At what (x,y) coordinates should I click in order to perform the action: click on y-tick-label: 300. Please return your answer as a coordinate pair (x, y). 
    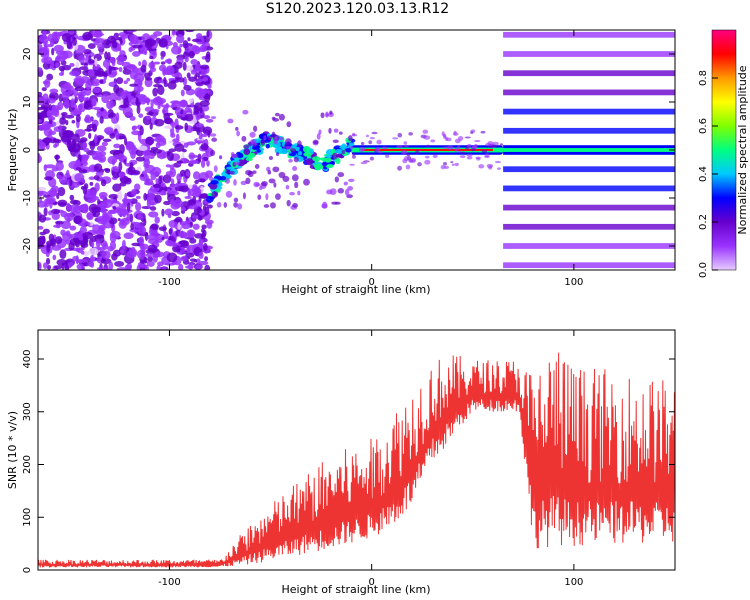
    Looking at the image, I should click on (27, 411).